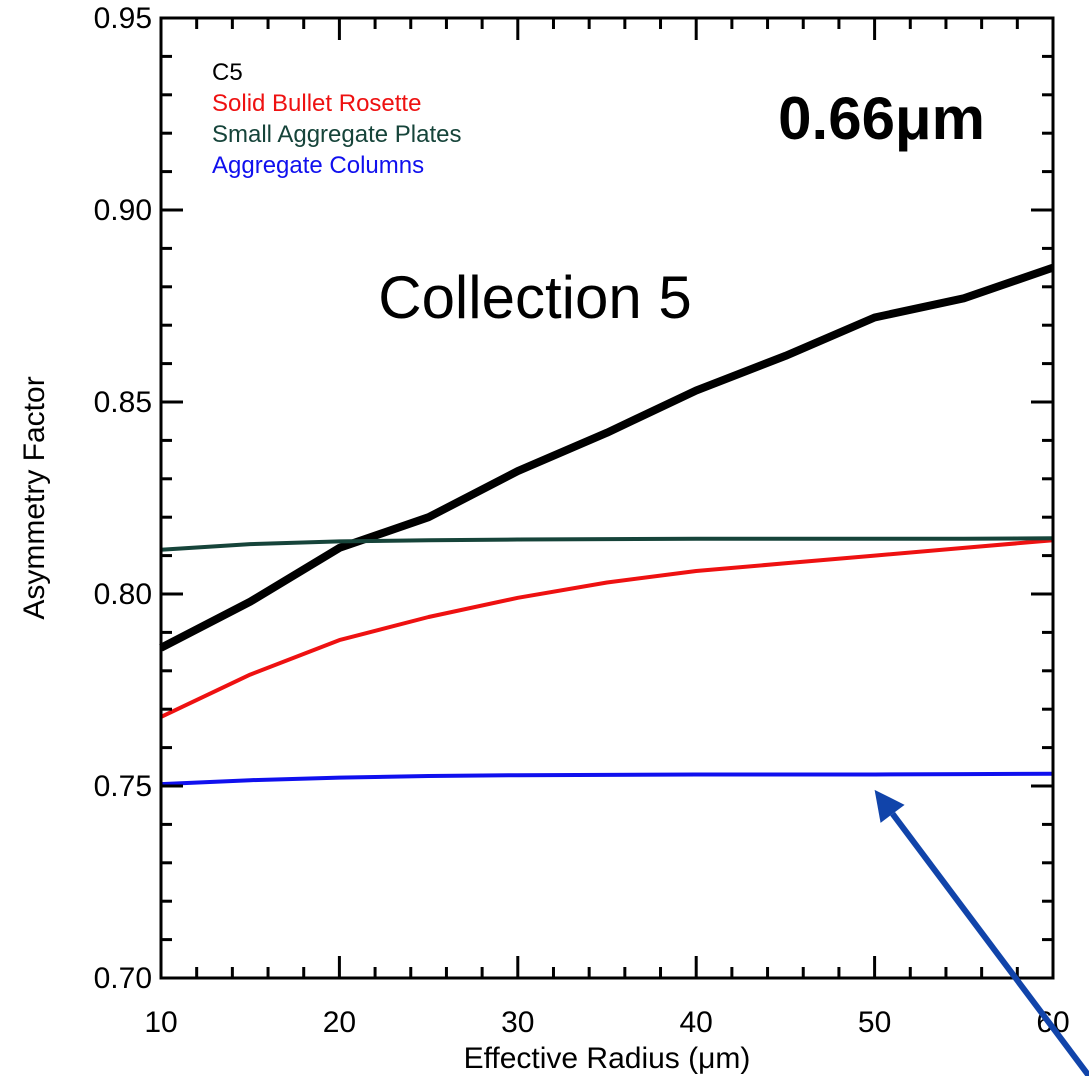 The width and height of the screenshot is (1089, 1076). I want to click on y-tick-label: 0.75, so click(123, 786).